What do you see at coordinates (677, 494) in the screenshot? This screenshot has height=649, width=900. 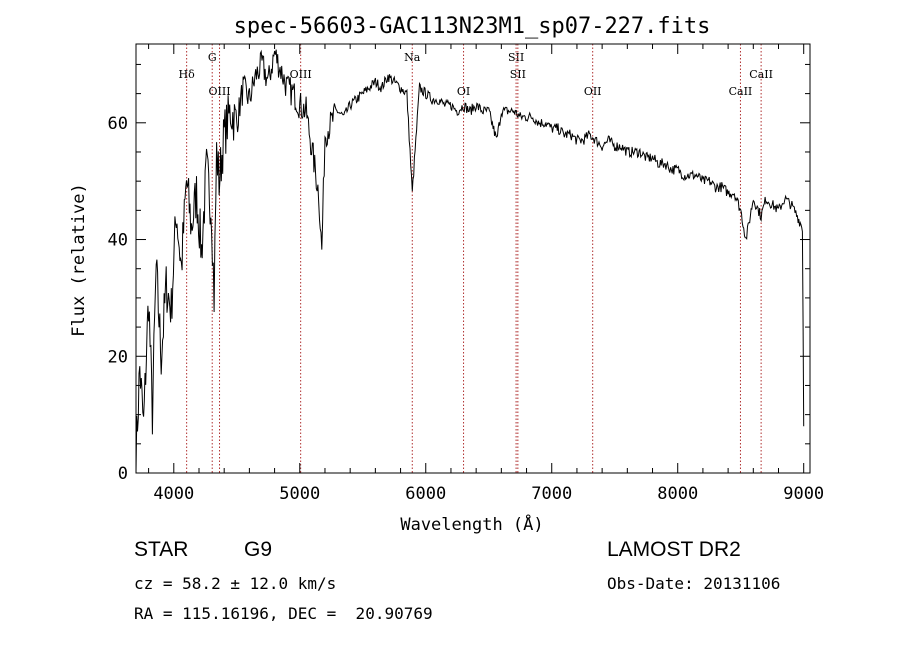 I see `x-tick-label: 8000` at bounding box center [677, 494].